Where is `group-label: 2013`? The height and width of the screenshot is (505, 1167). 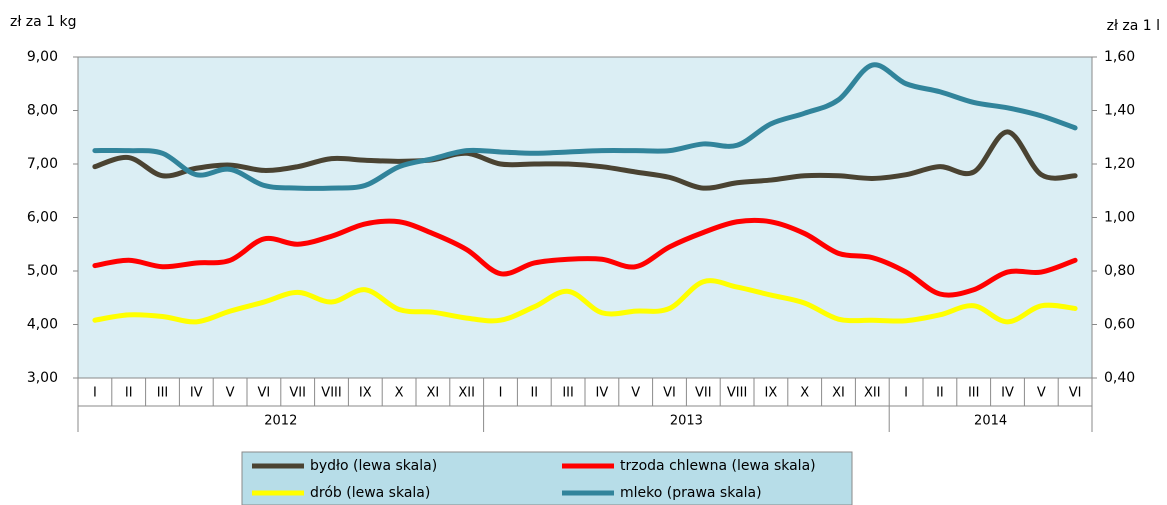 group-label: 2013 is located at coordinates (686, 421).